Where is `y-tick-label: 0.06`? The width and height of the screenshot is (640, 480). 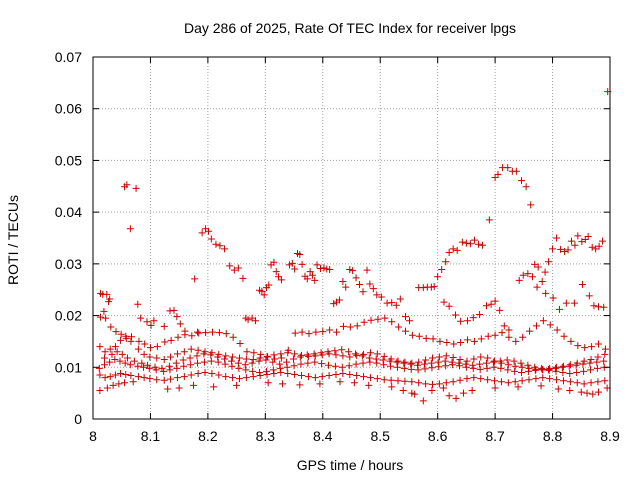 y-tick-label: 0.06 is located at coordinates (68, 109).